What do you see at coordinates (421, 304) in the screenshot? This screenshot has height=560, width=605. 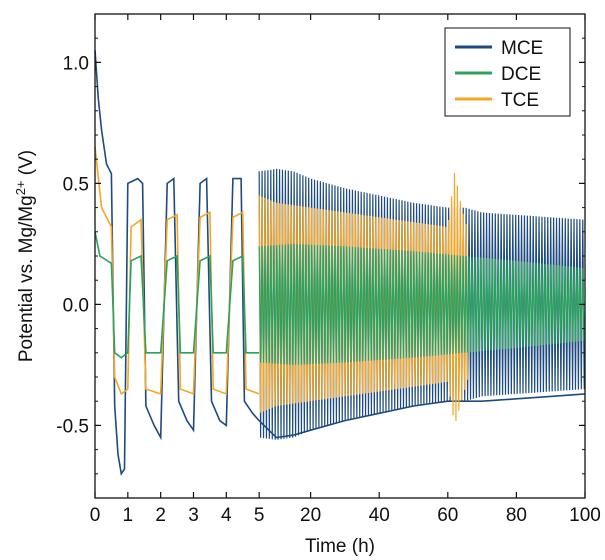 I see `series-line-dce-dense` at bounding box center [421, 304].